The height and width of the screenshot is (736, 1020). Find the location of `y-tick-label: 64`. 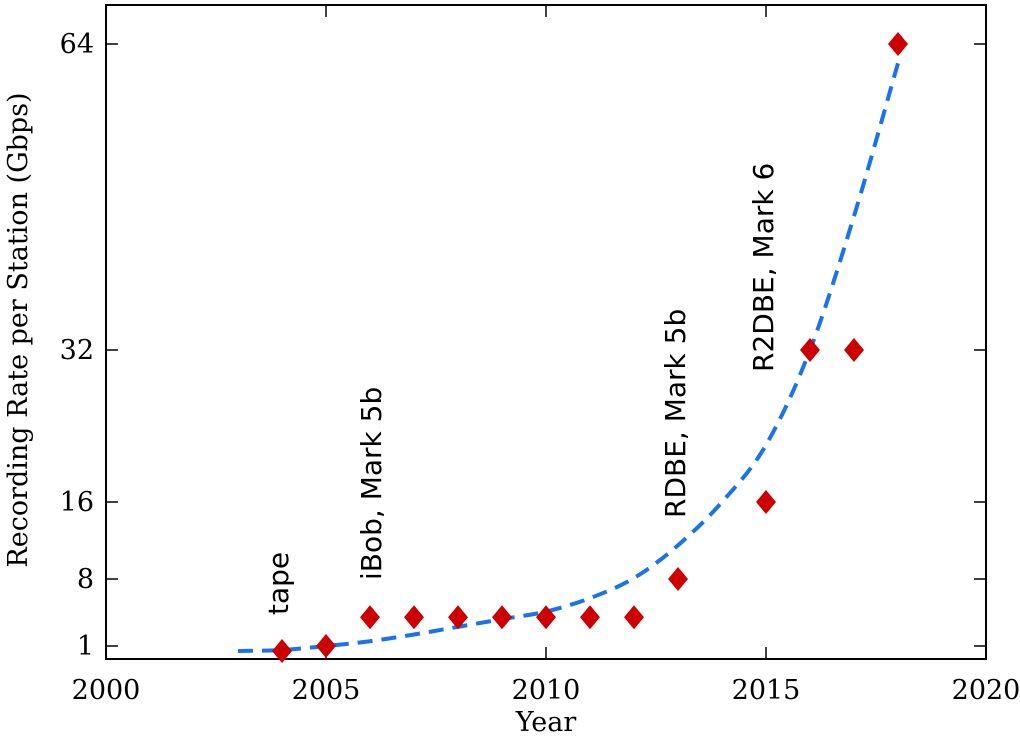

y-tick-label: 64 is located at coordinates (77, 44).